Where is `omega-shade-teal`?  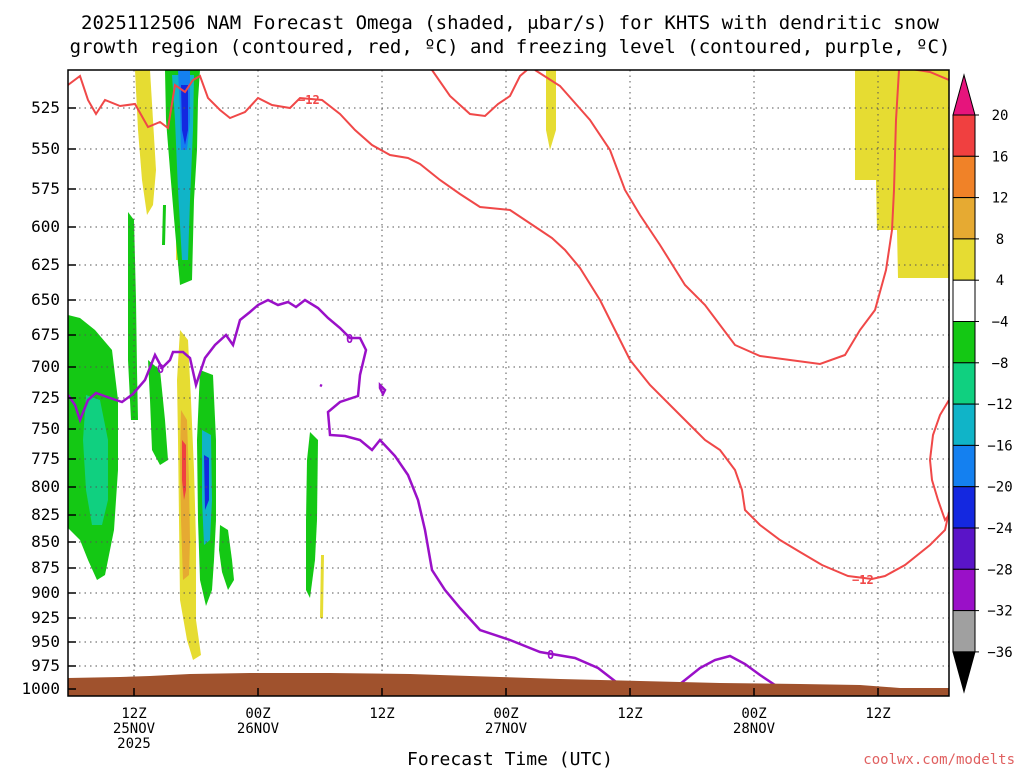
omega-shade-teal is located at coordinates (95, 460).